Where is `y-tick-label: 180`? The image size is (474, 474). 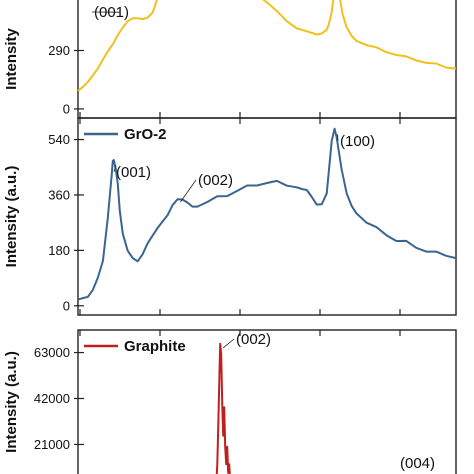 y-tick-label: 180 is located at coordinates (59, 250).